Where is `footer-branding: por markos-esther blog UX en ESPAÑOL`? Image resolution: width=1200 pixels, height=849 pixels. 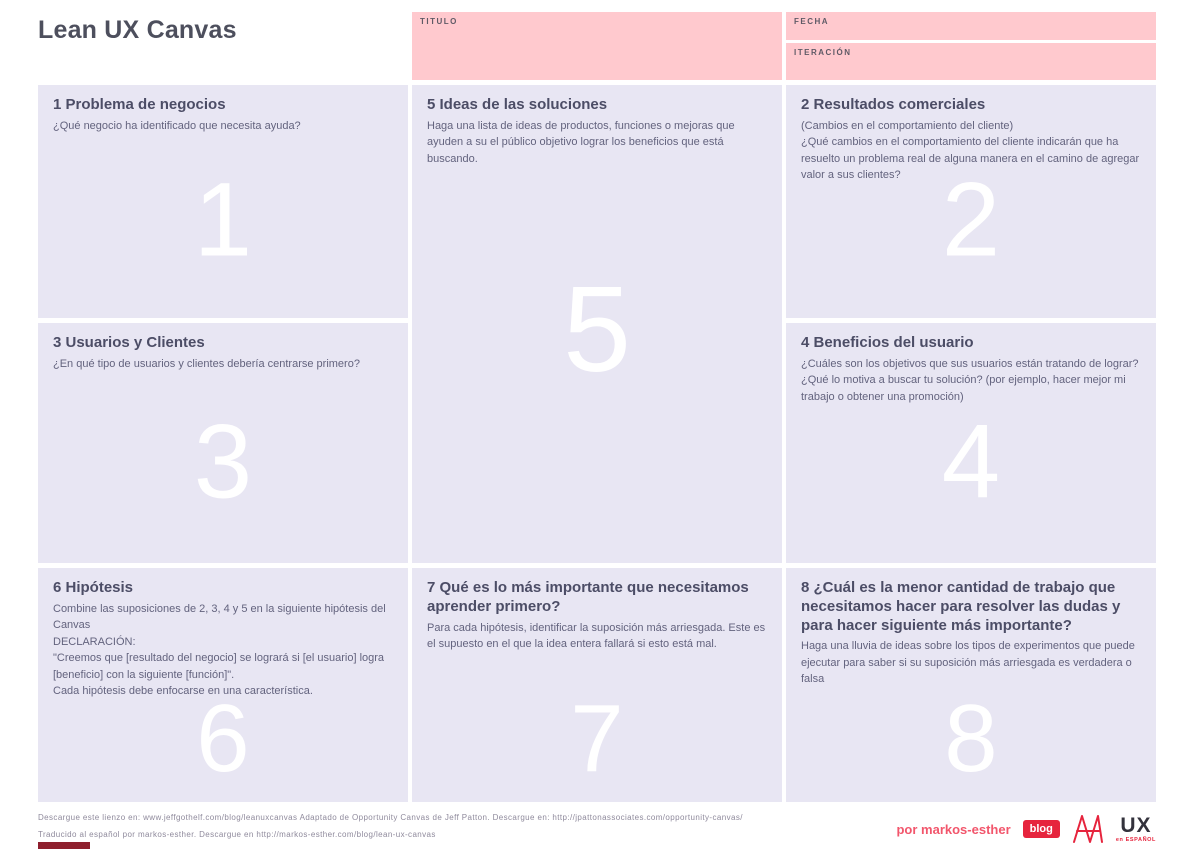
footer-branding: por markos-esther blog UX en ESPAÑOL is located at coordinates (1026, 828).